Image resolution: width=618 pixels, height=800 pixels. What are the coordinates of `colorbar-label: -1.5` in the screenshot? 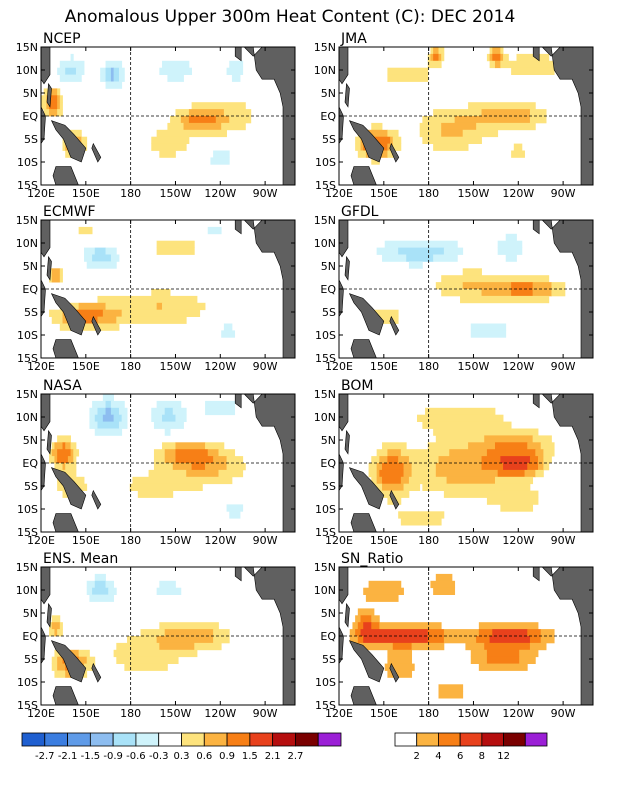 It's located at (91, 756).